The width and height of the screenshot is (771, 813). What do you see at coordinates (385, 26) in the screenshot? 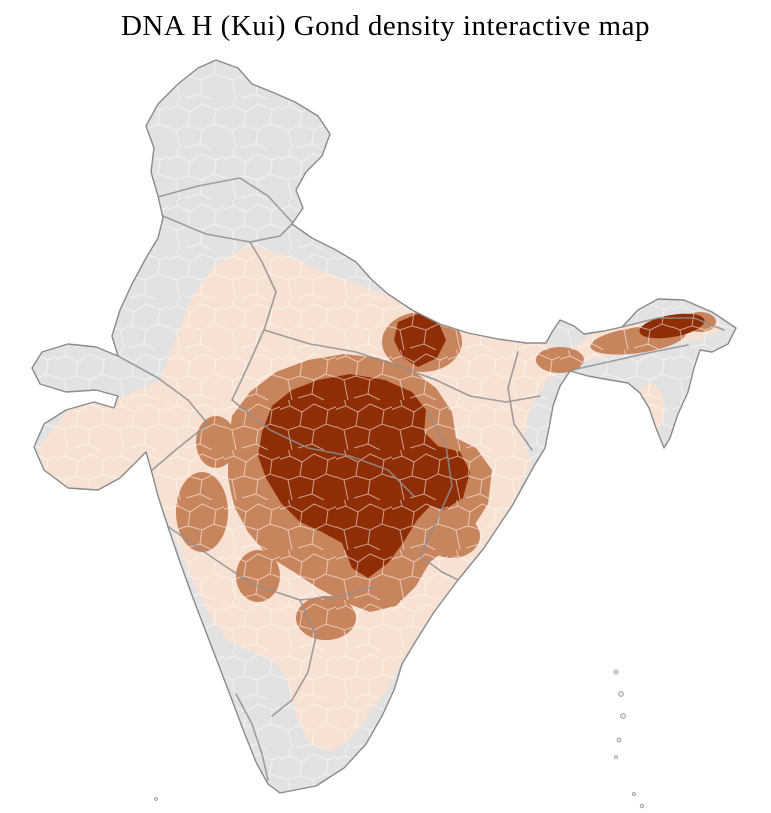
I see `map-title: DNA H (Kui) Gond density interactive map` at bounding box center [385, 26].